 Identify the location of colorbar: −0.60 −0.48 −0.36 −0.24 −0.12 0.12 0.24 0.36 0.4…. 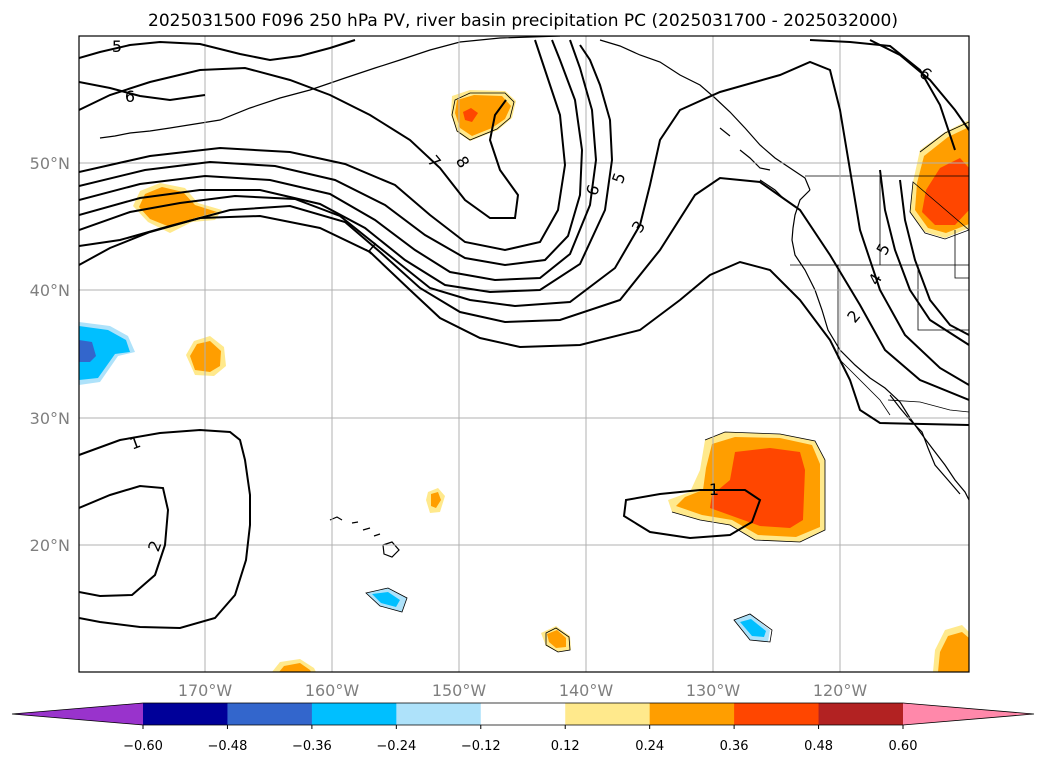
(523, 728).